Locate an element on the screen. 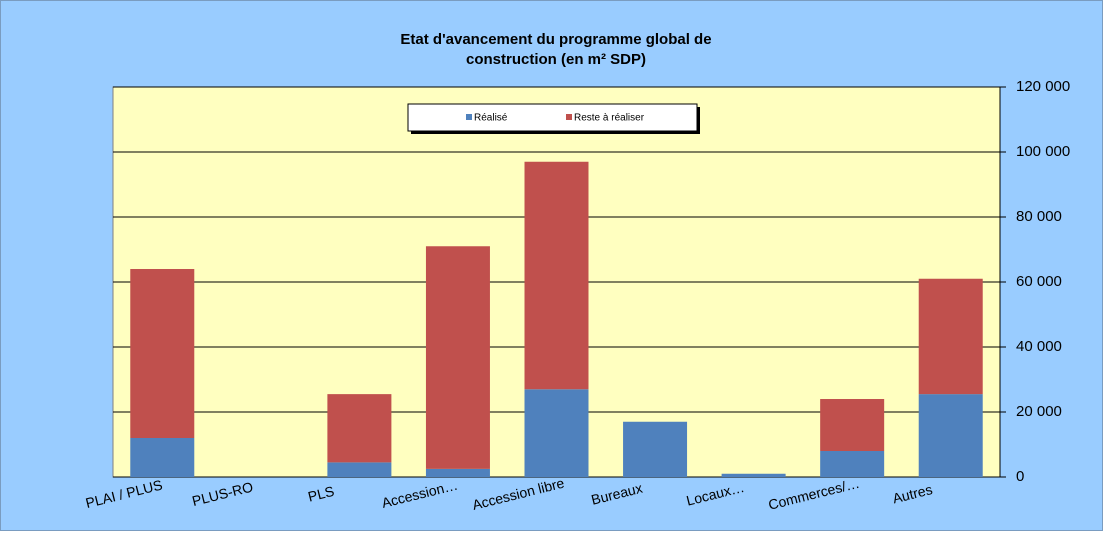 The height and width of the screenshot is (536, 1103). x-tick-label: PLS is located at coordinates (321, 494).